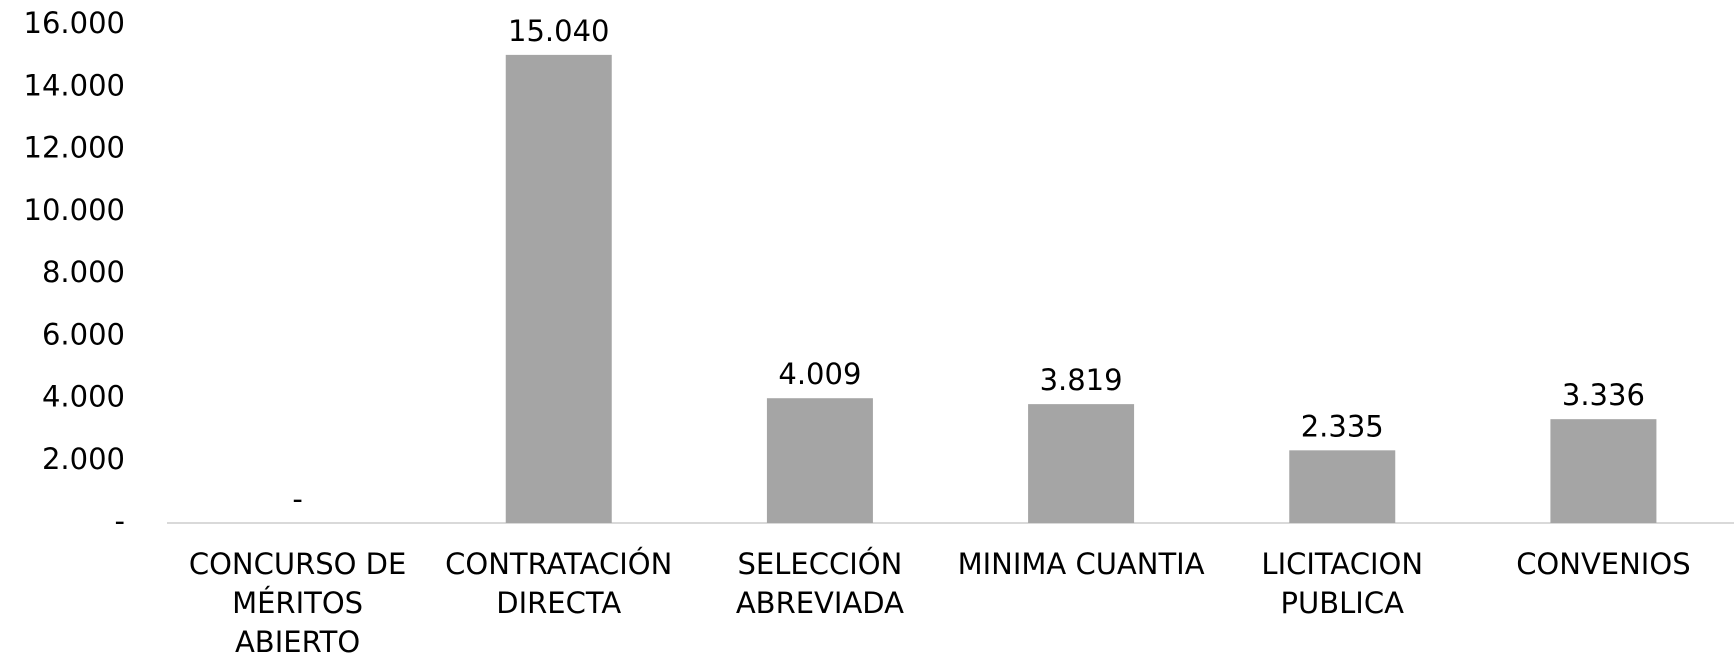 The width and height of the screenshot is (1734, 662). I want to click on y-tick-label: 4.000, so click(83, 397).